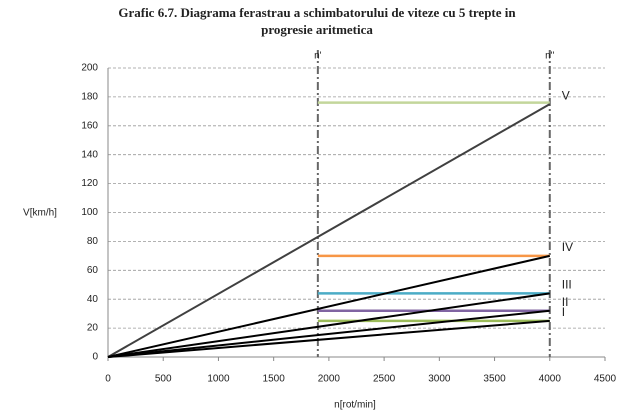 Image resolution: width=634 pixels, height=416 pixels. What do you see at coordinates (274, 379) in the screenshot?
I see `x-tick-label: 1500` at bounding box center [274, 379].